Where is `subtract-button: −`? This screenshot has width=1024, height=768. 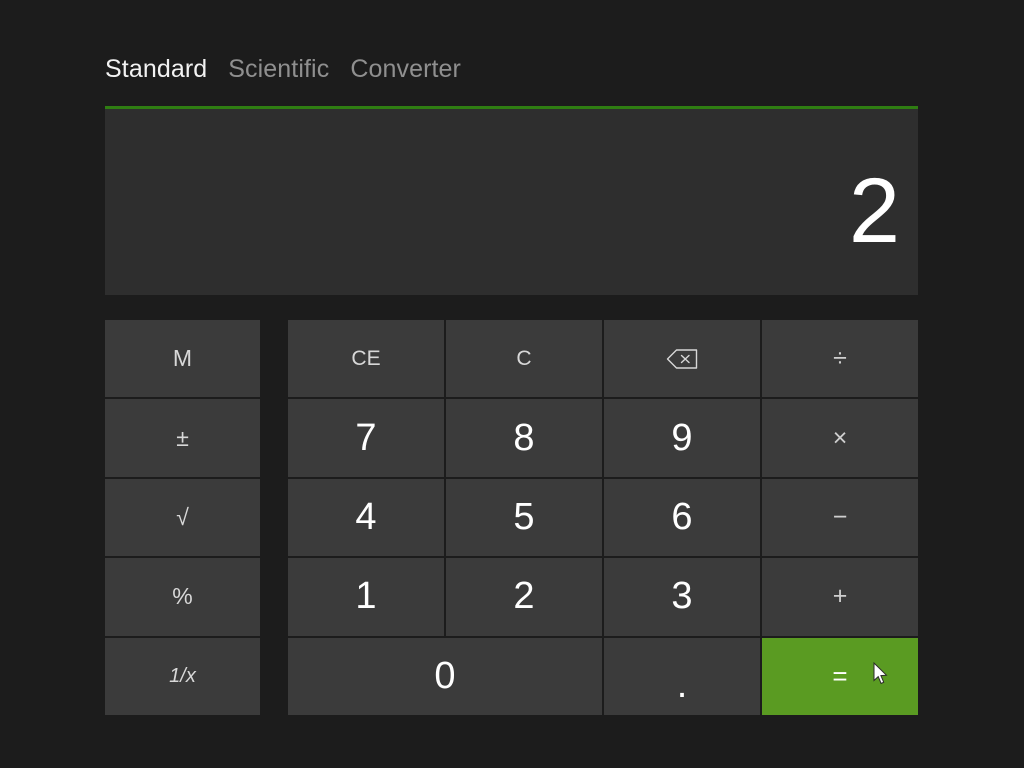
subtract-button: − is located at coordinates (840, 517).